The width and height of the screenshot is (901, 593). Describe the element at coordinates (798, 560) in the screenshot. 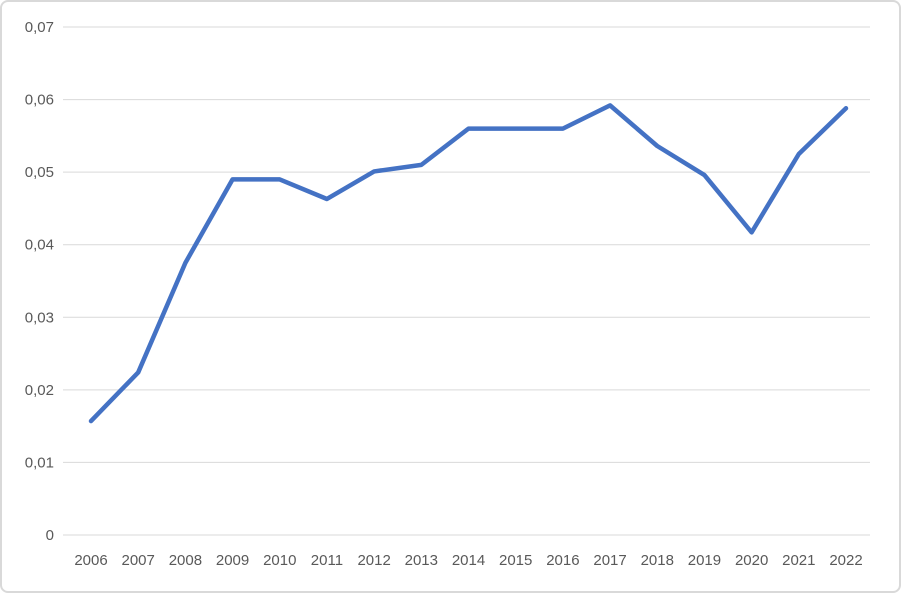

I see `x-tick-label: 2021` at that location.